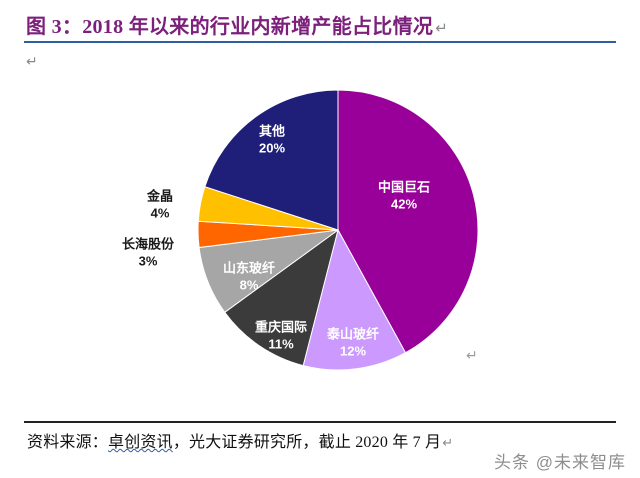 Image resolution: width=640 pixels, height=478 pixels. What do you see at coordinates (560, 462) in the screenshot?
I see `watermark: 头条 @未来智库` at bounding box center [560, 462].